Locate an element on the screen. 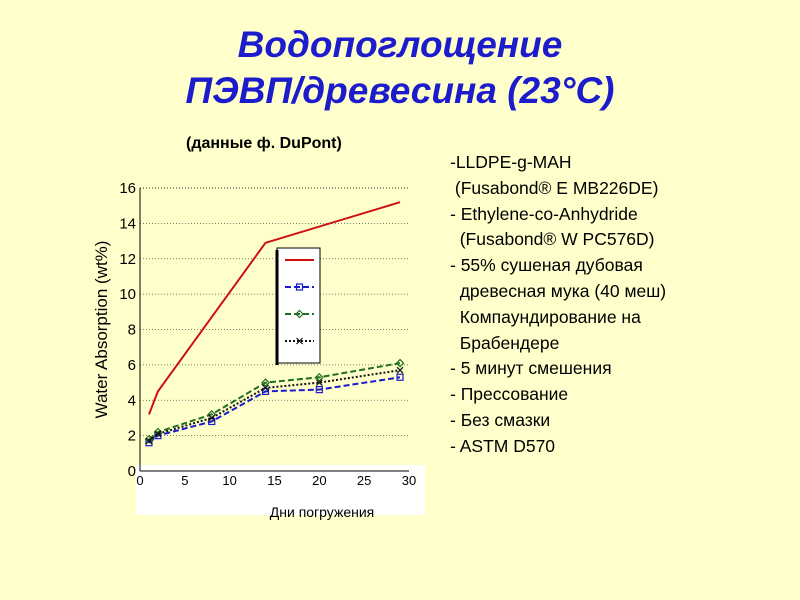 Image resolution: width=800 pixels, height=600 pixels. y-tick-label: 2 is located at coordinates (132, 436).